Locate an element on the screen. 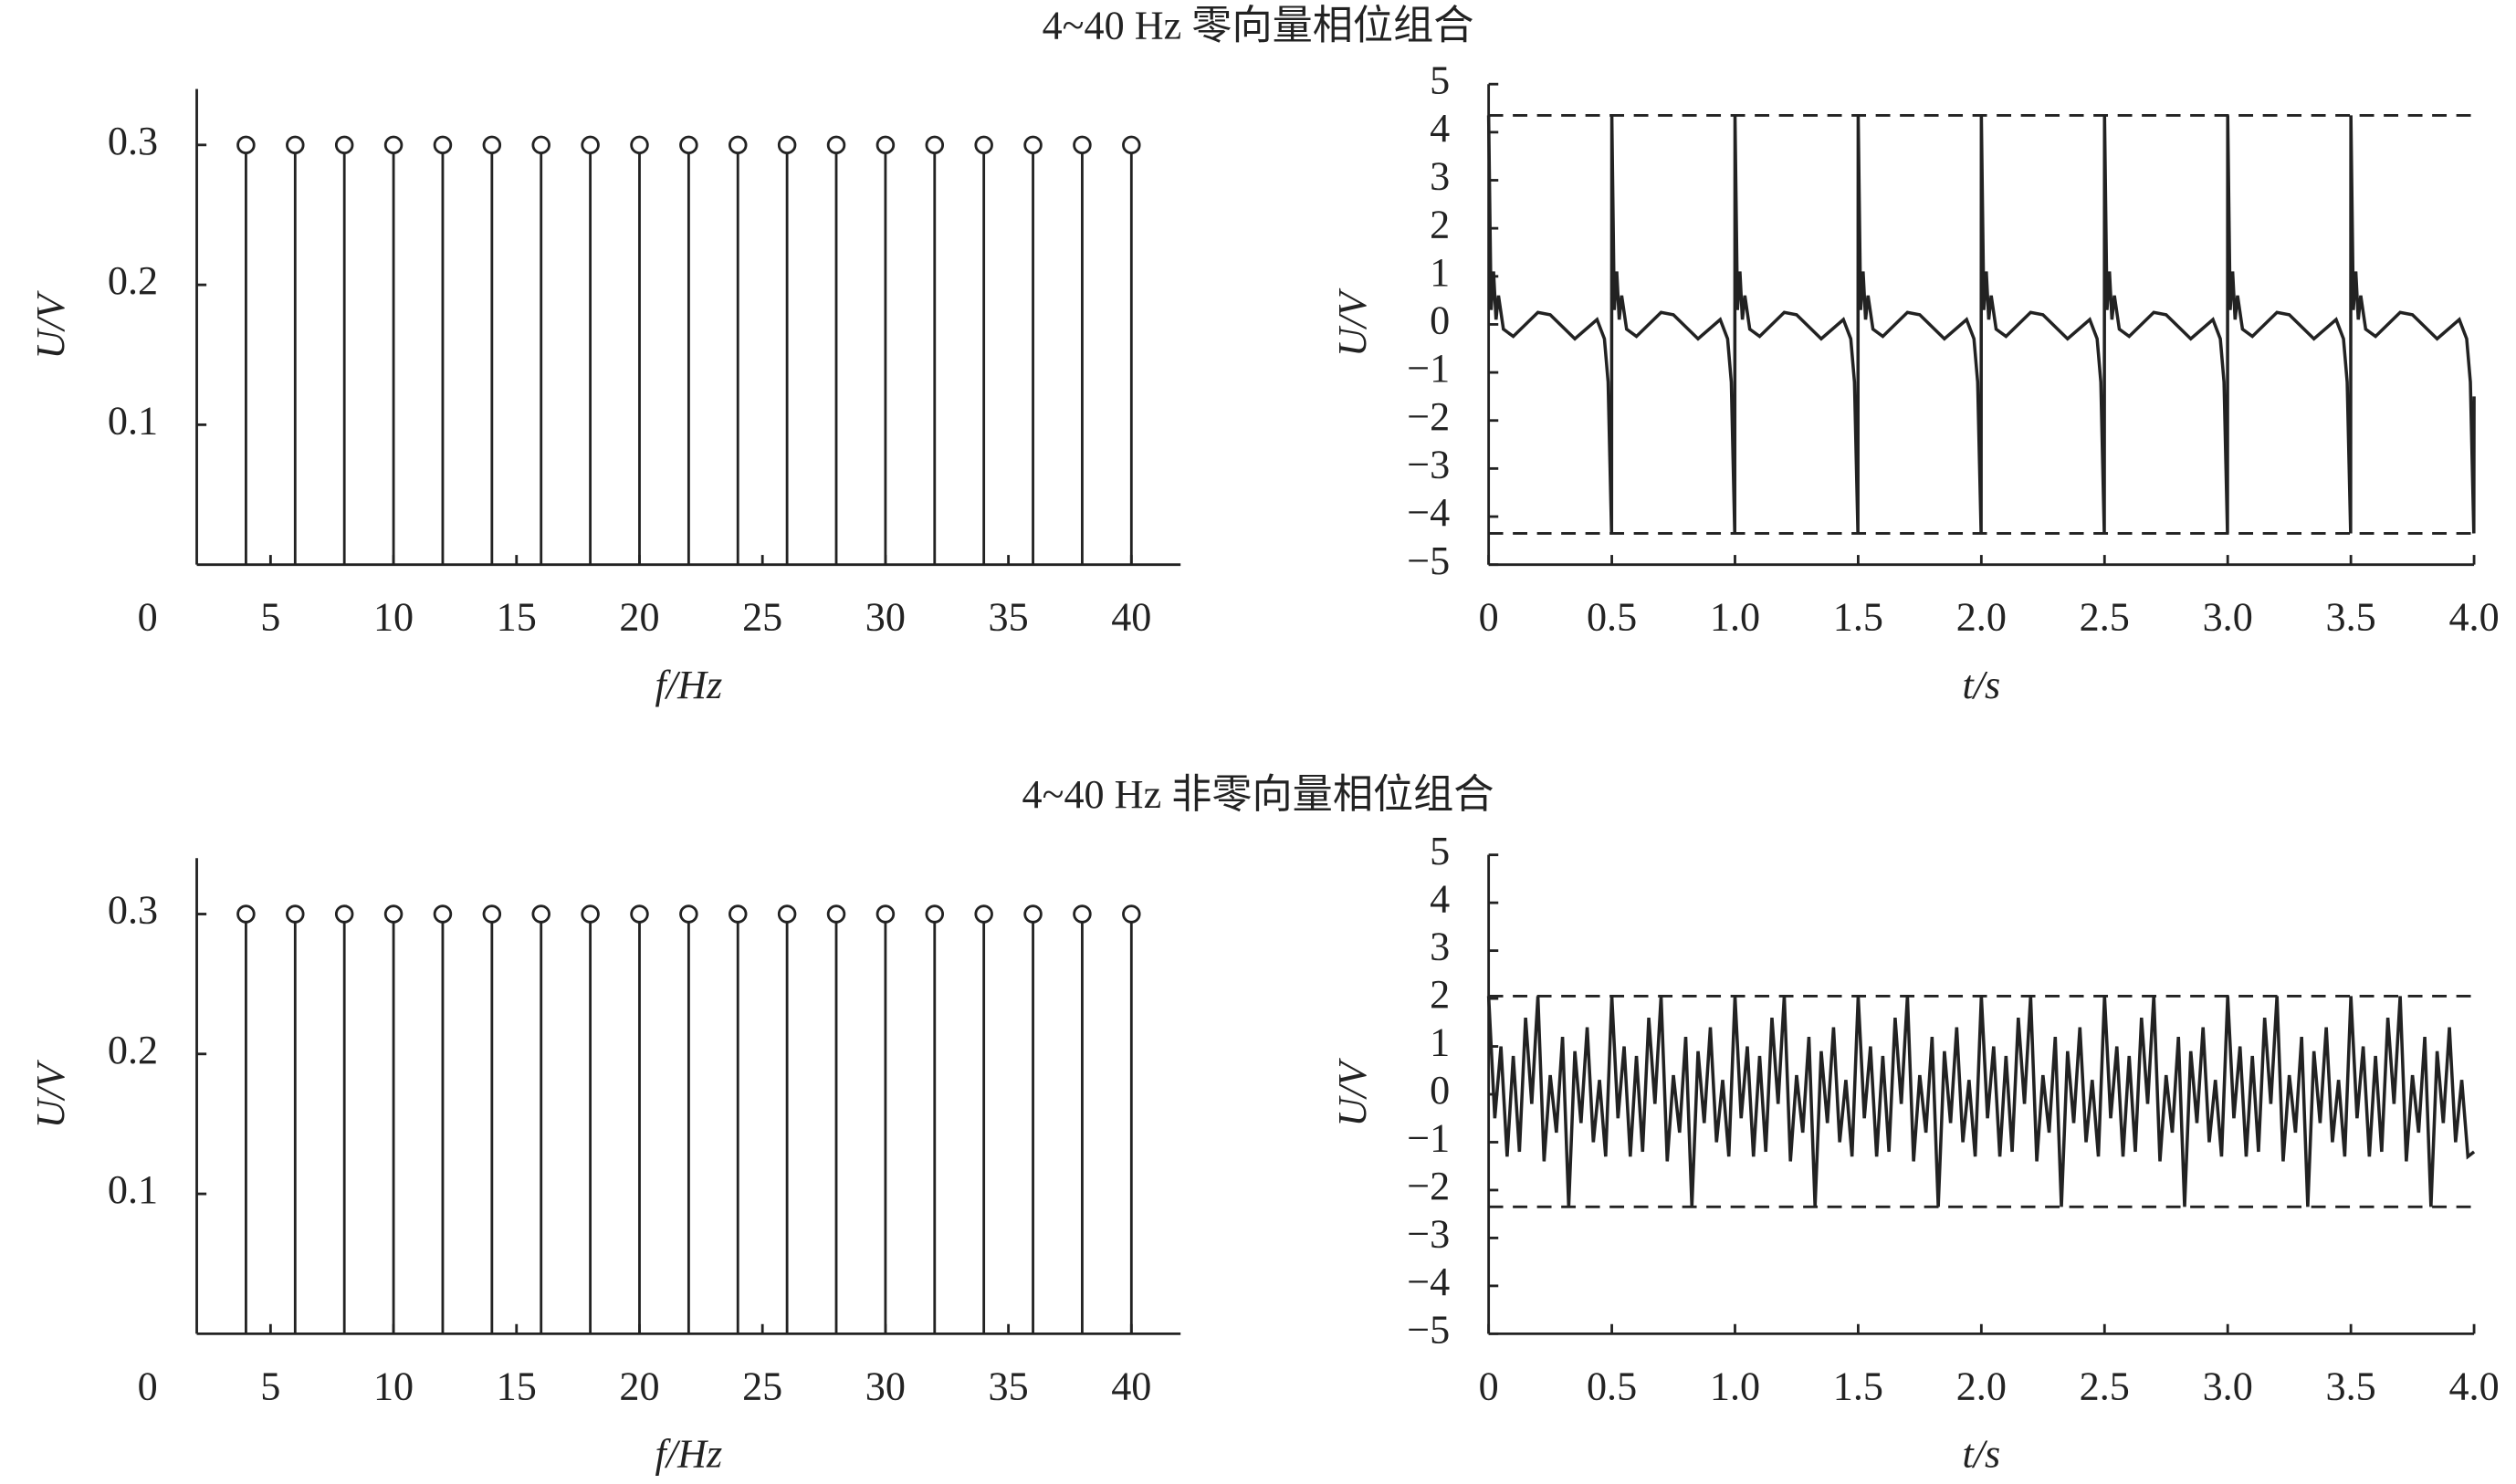  y-tick-label: 1 is located at coordinates (1440, 272).